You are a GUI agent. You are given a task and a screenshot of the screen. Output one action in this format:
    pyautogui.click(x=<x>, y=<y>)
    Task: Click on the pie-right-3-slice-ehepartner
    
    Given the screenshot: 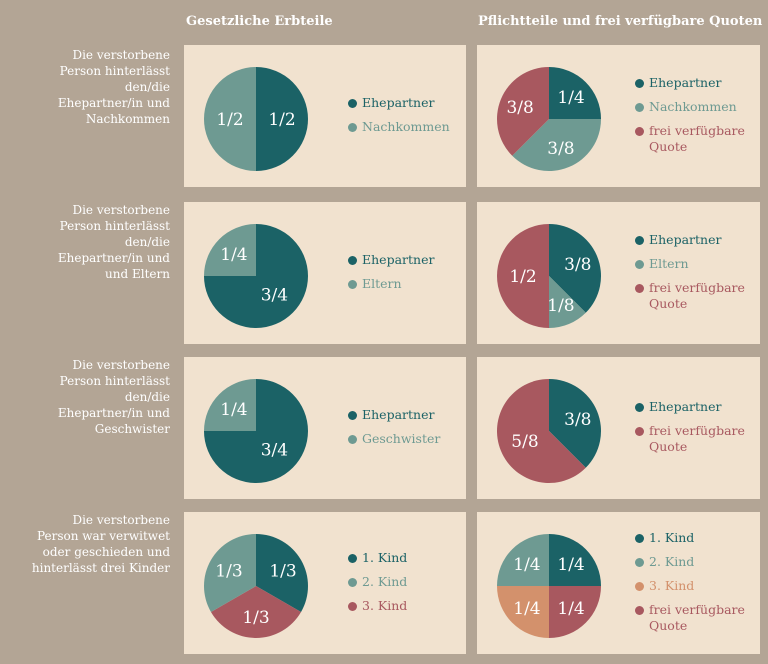 What is the action you would take?
    pyautogui.click(x=575, y=423)
    